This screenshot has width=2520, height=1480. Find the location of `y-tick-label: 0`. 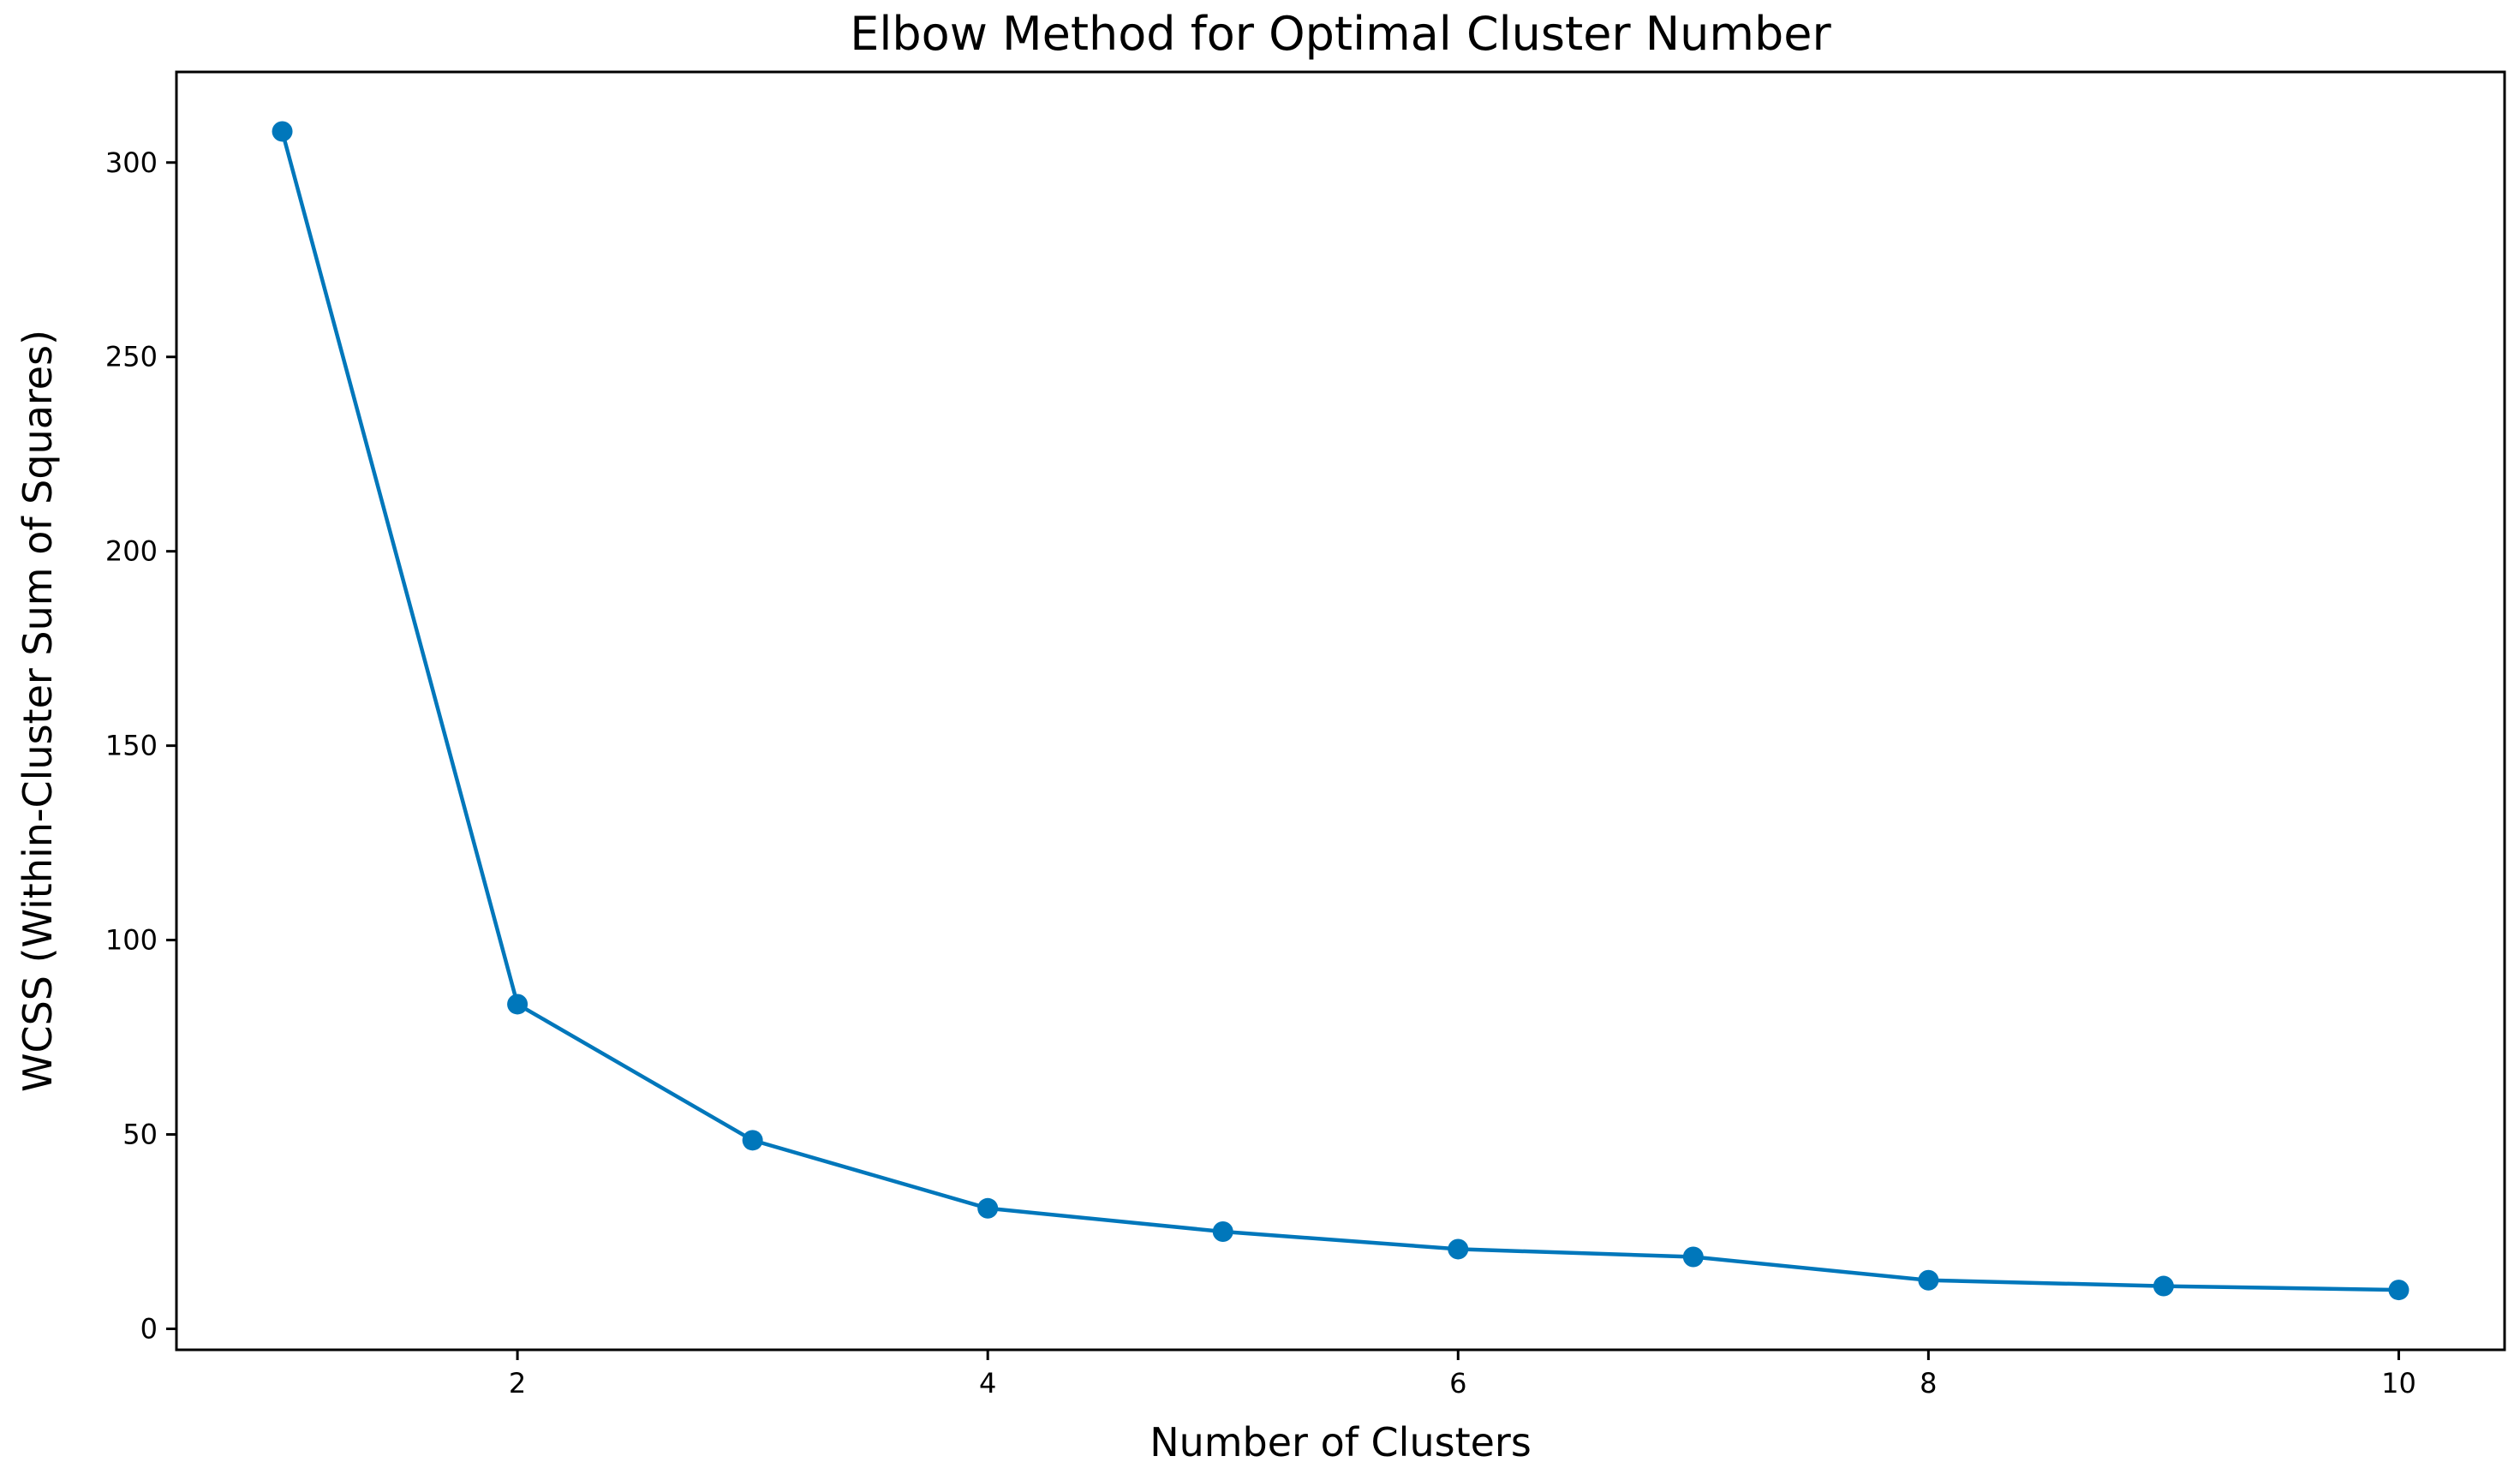

y-tick-label: 0 is located at coordinates (149, 1329).